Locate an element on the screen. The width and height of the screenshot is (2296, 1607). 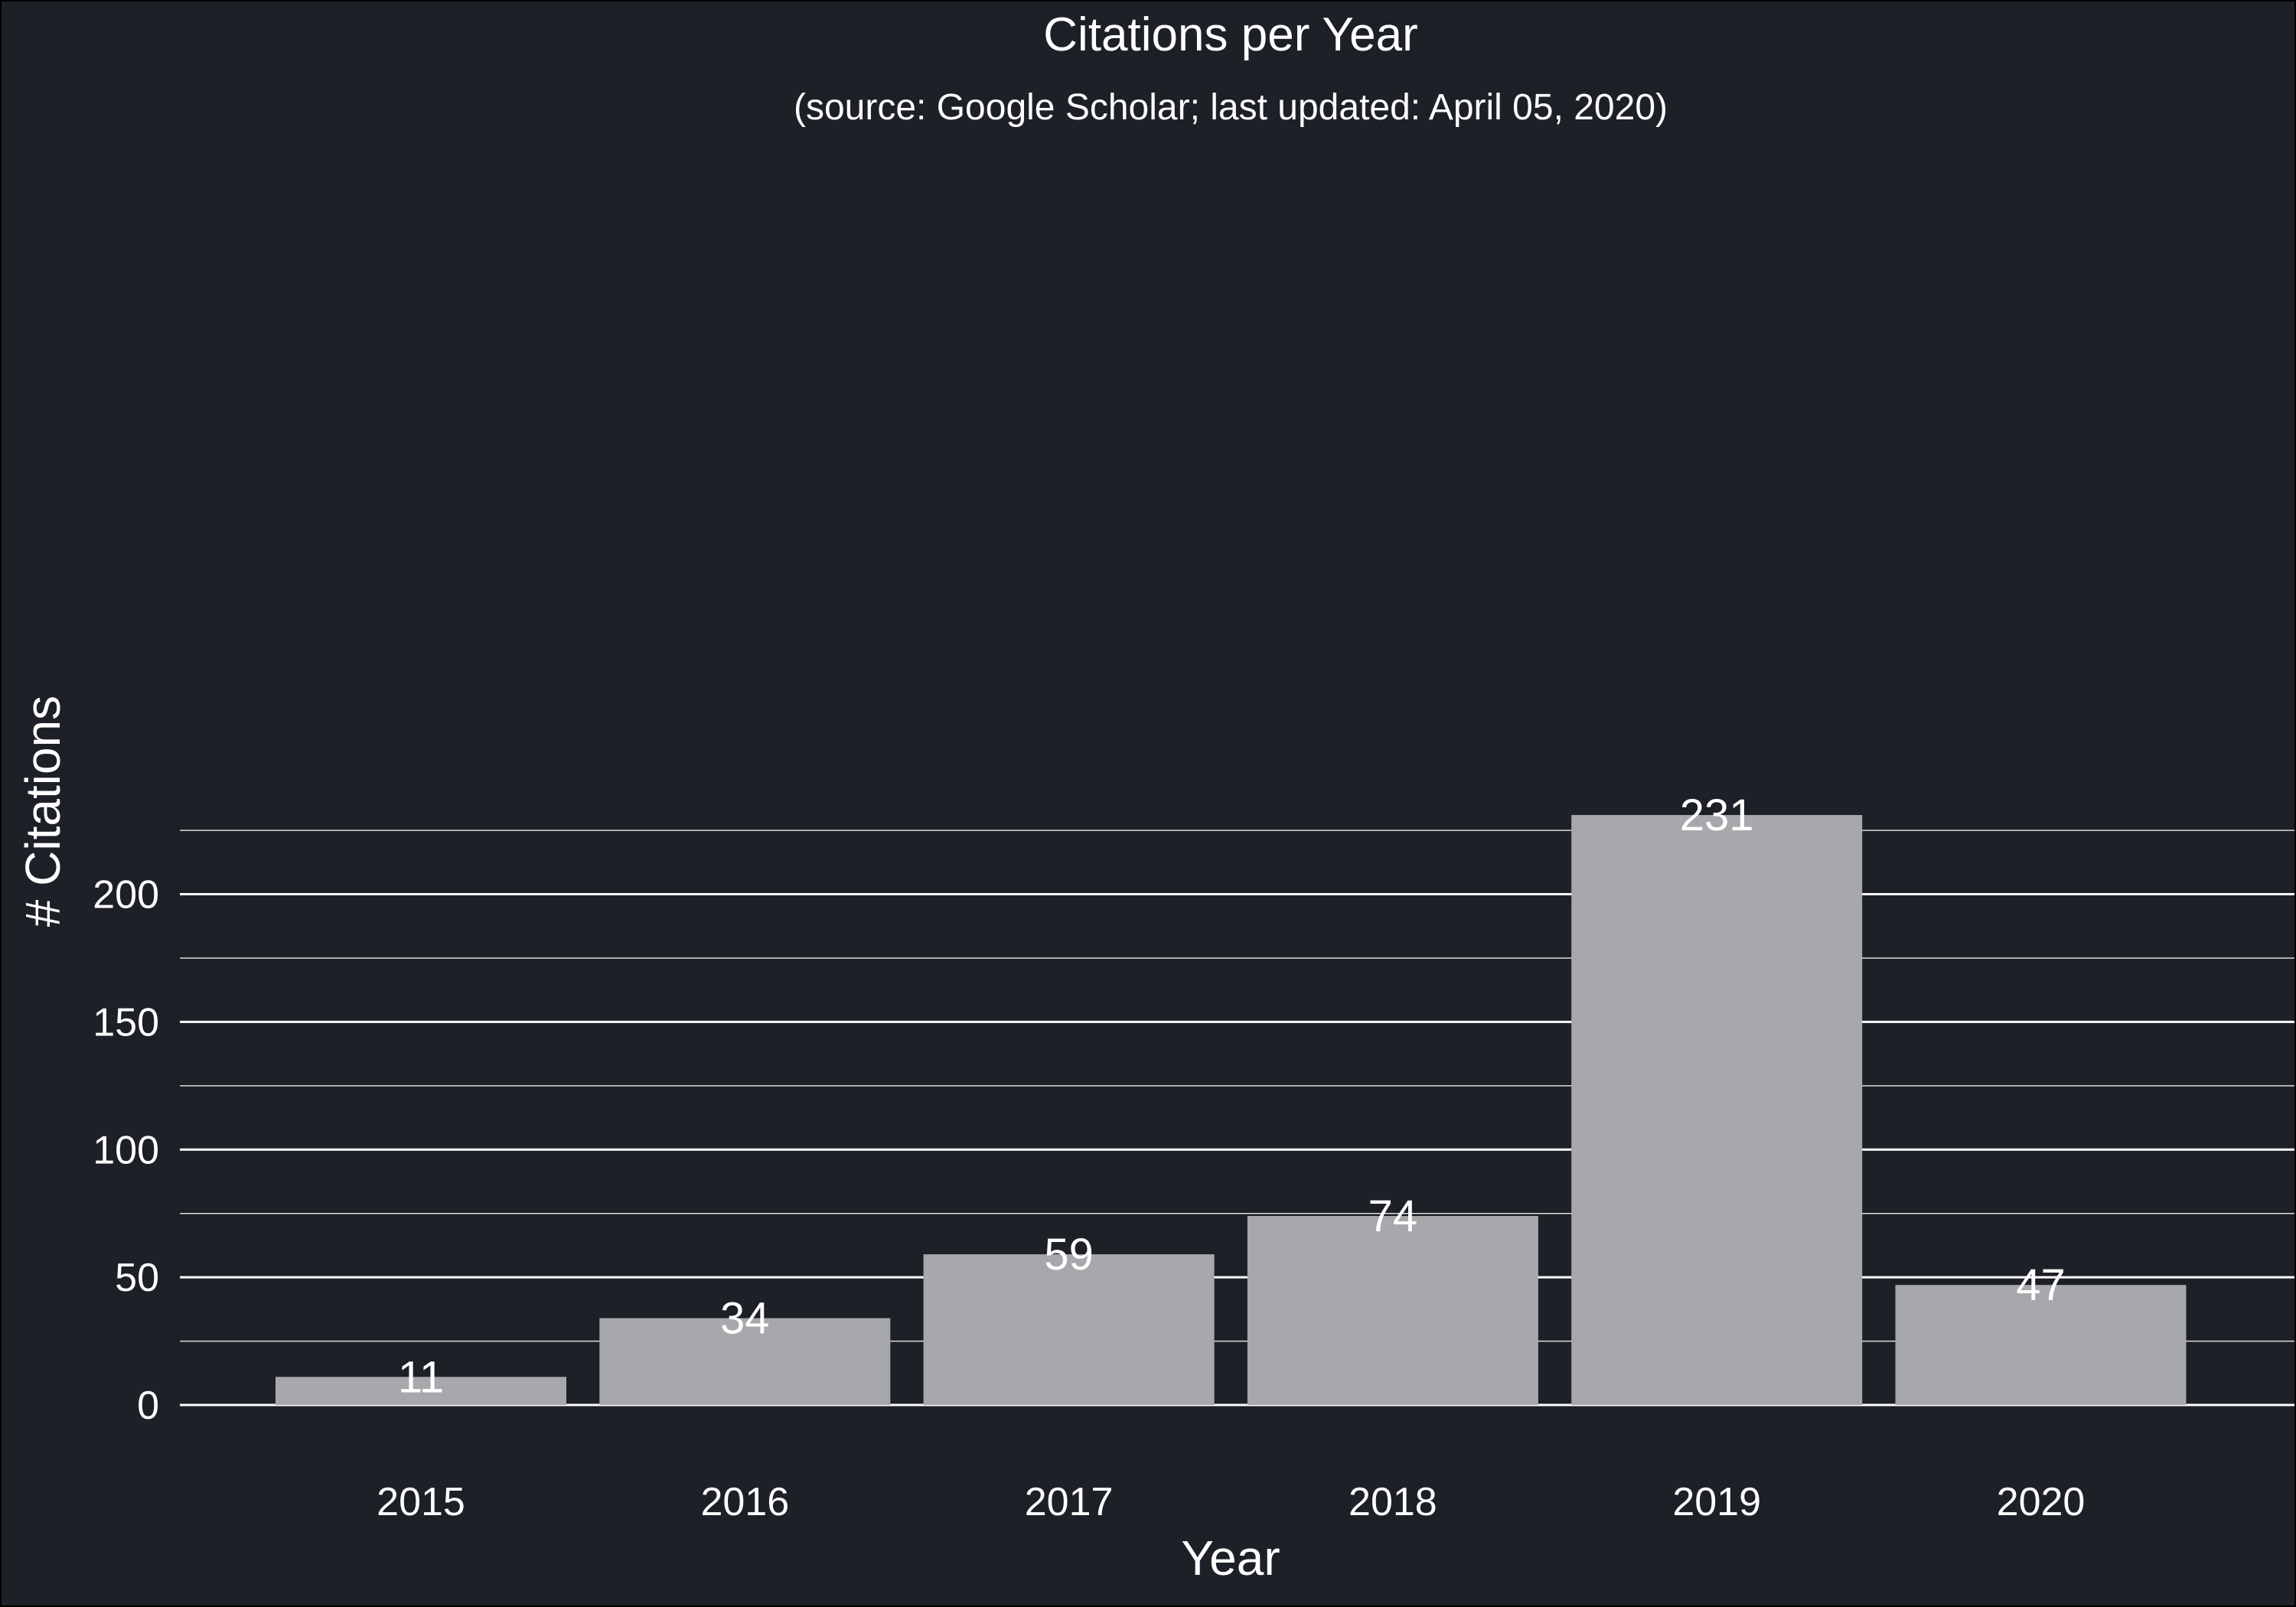
x-tick-label: 2019 is located at coordinates (1716, 1502).